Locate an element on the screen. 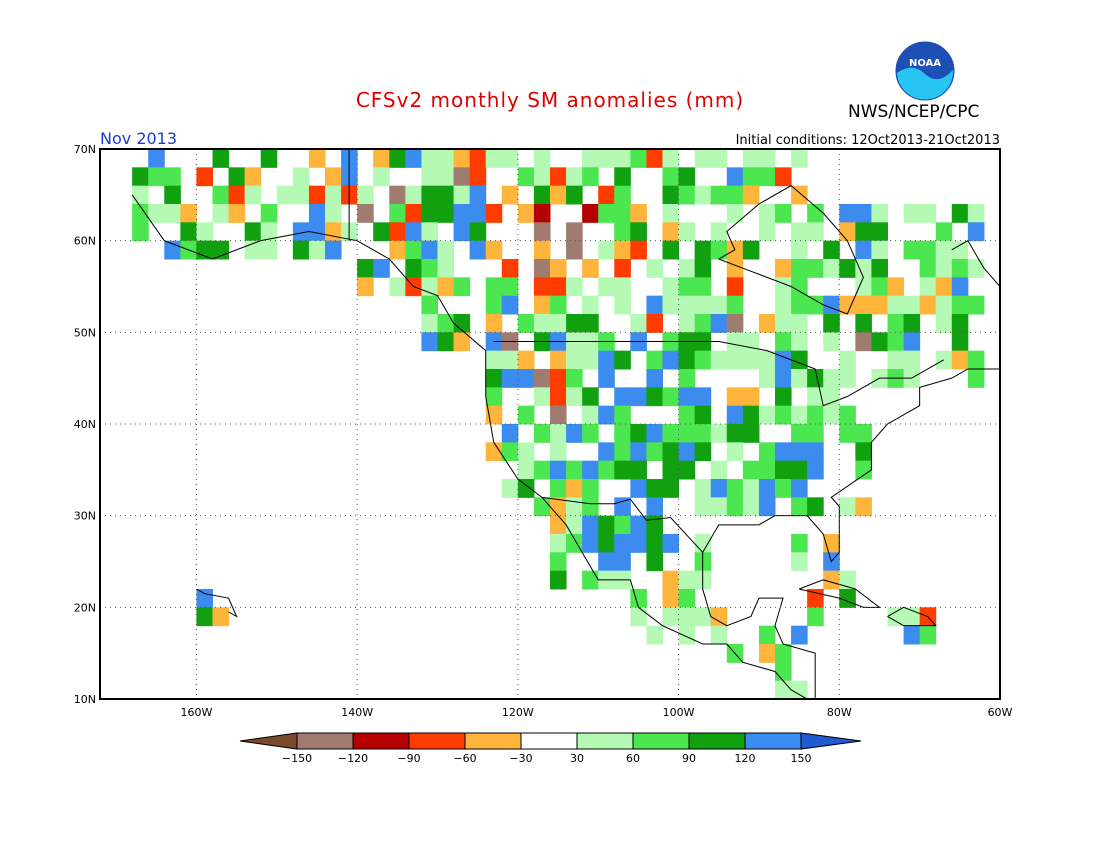 The image size is (1100, 850). lat-tick-label: 60N is located at coordinates (85, 241).